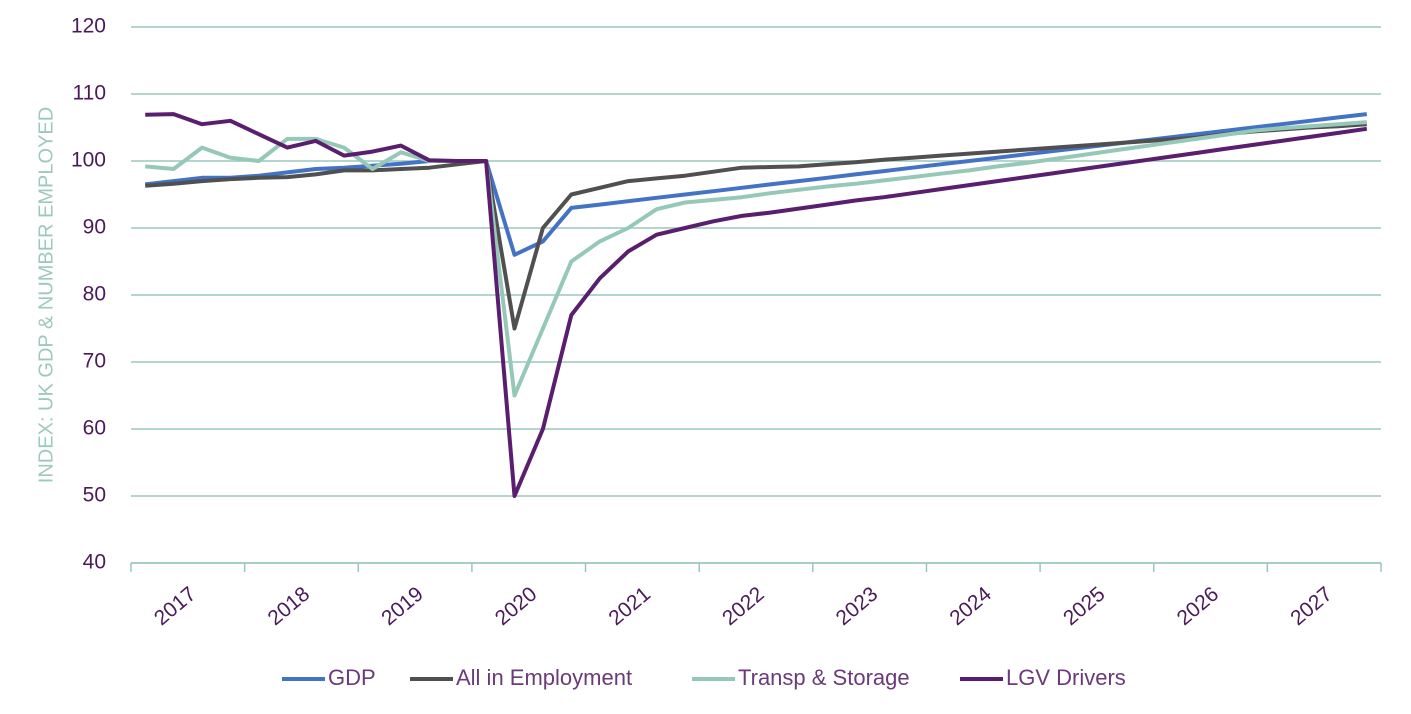 Image resolution: width=1411 pixels, height=714 pixels. What do you see at coordinates (94, 361) in the screenshot?
I see `y-tick-label: 70` at bounding box center [94, 361].